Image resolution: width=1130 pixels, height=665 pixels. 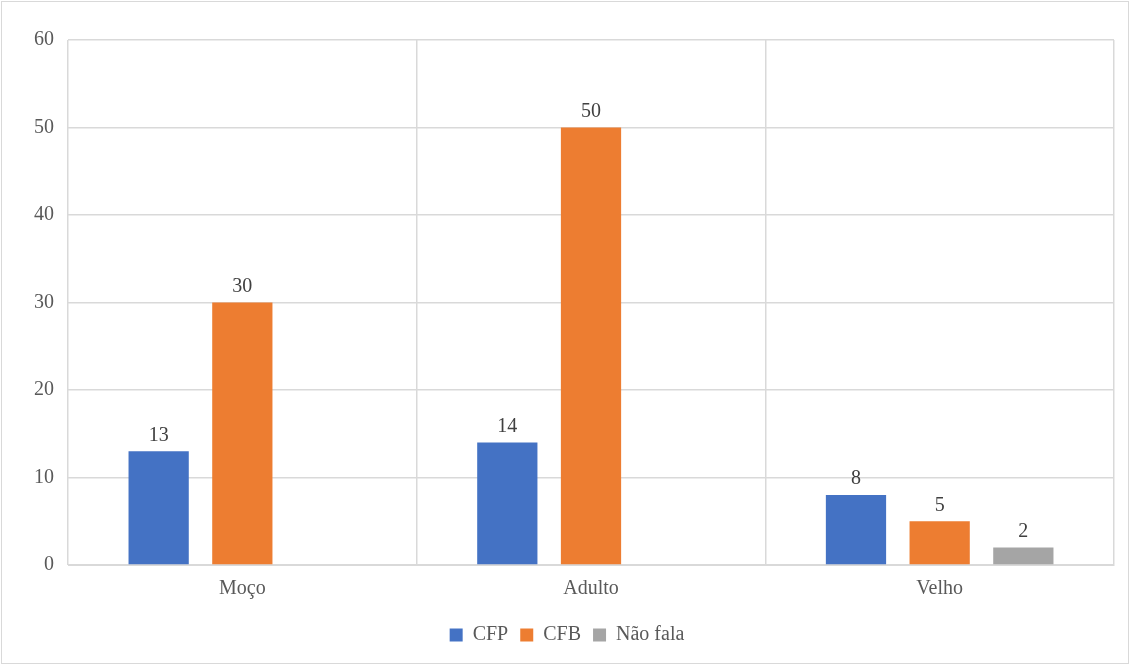 What do you see at coordinates (44, 125) in the screenshot?
I see `y-tick-label: 50` at bounding box center [44, 125].